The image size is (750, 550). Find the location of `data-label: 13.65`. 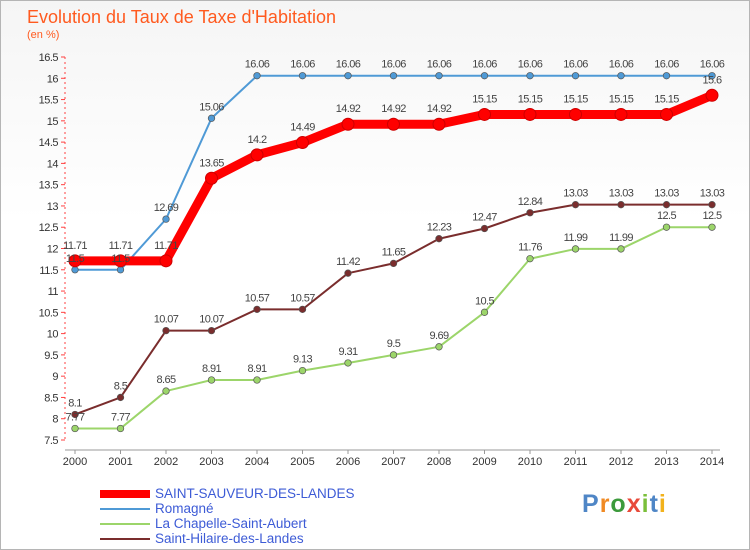

data-label: 13.65 is located at coordinates (211, 163).